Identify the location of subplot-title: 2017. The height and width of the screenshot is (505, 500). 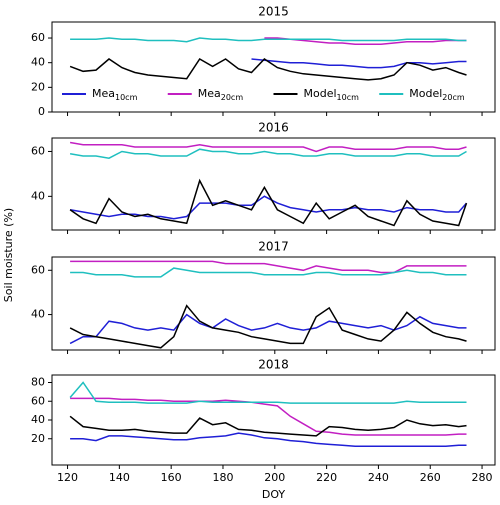
(273, 247).